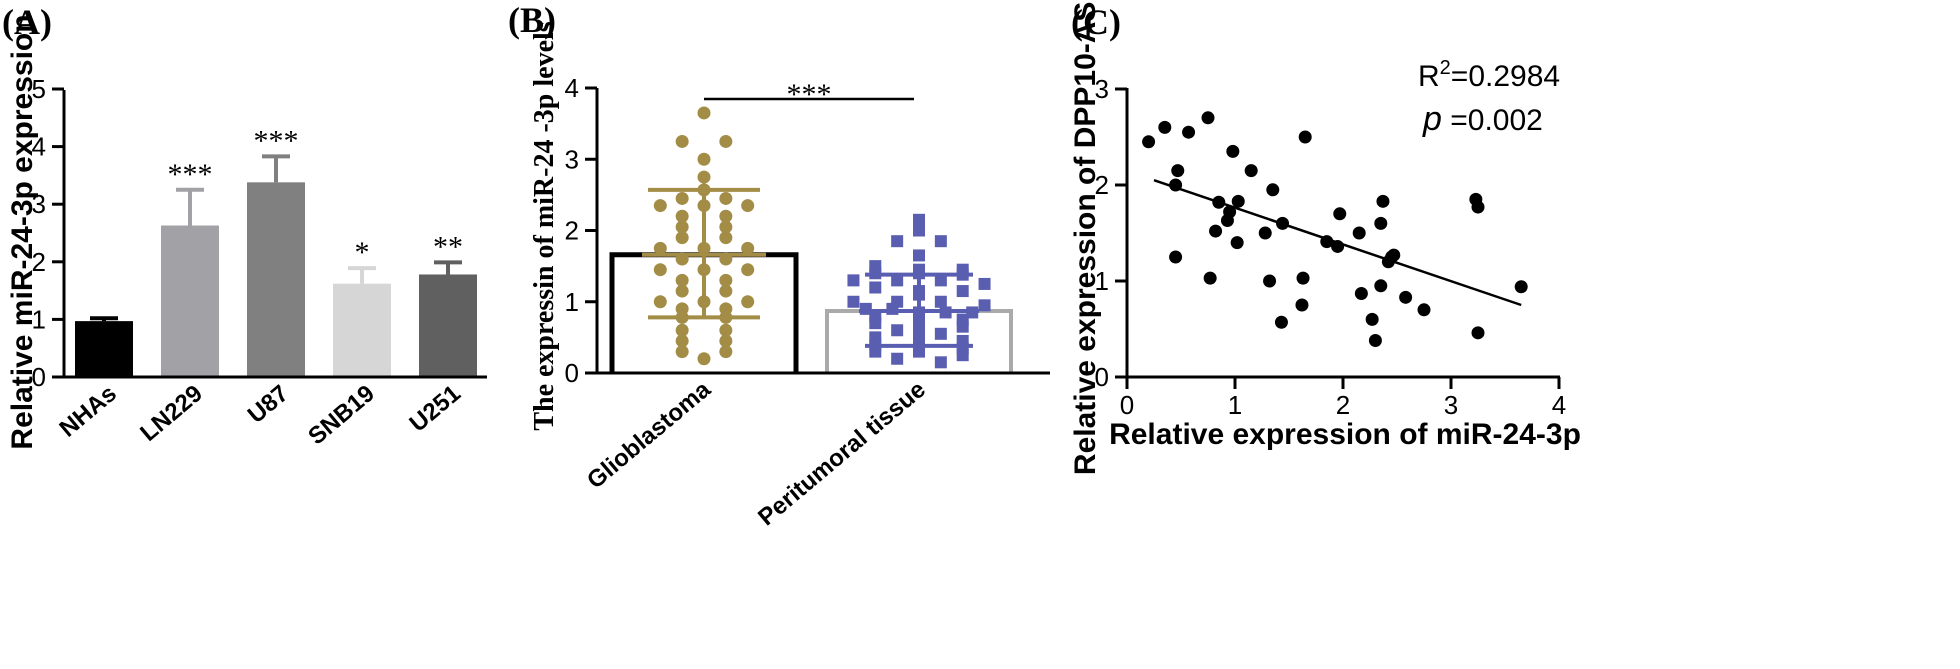 The width and height of the screenshot is (1960, 669). I want to click on panel-b-y-tick-label: 0, so click(572, 373).